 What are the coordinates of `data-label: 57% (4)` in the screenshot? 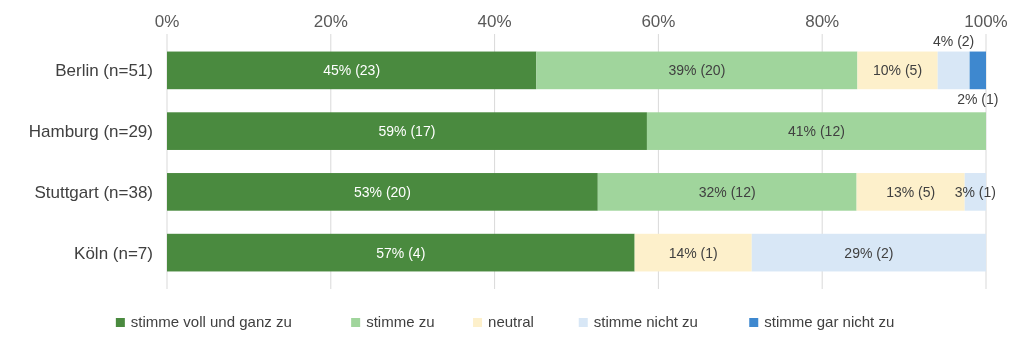 It's located at (401, 252).